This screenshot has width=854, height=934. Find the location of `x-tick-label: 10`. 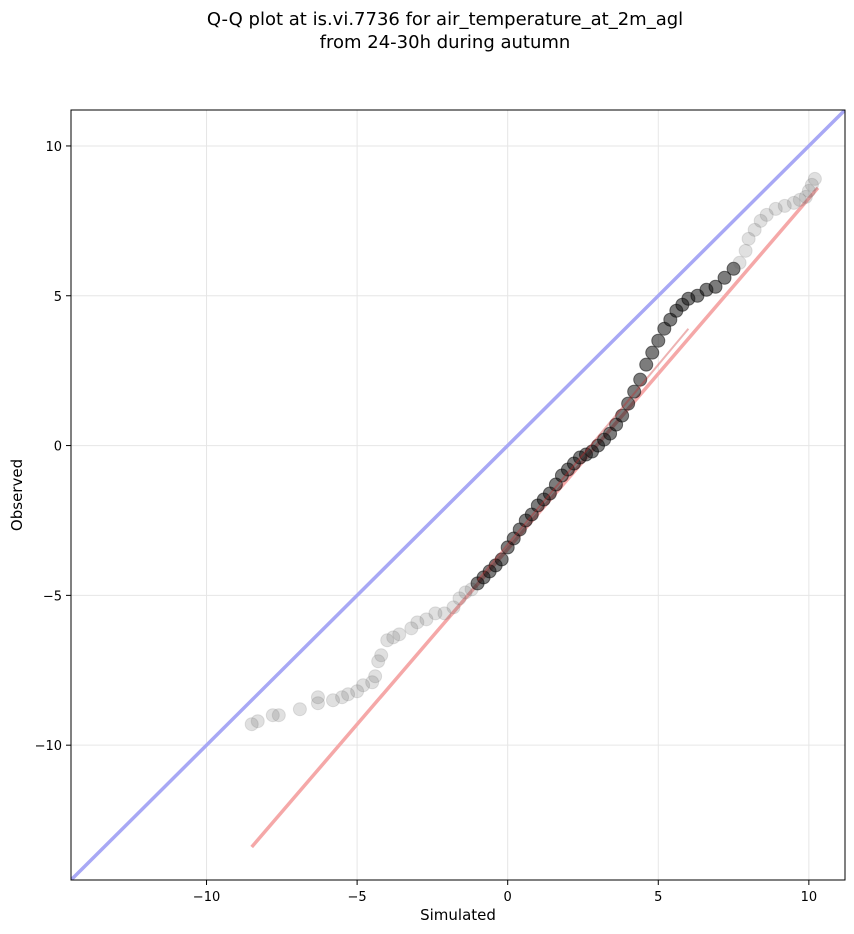

x-tick-label: 10 is located at coordinates (809, 897).